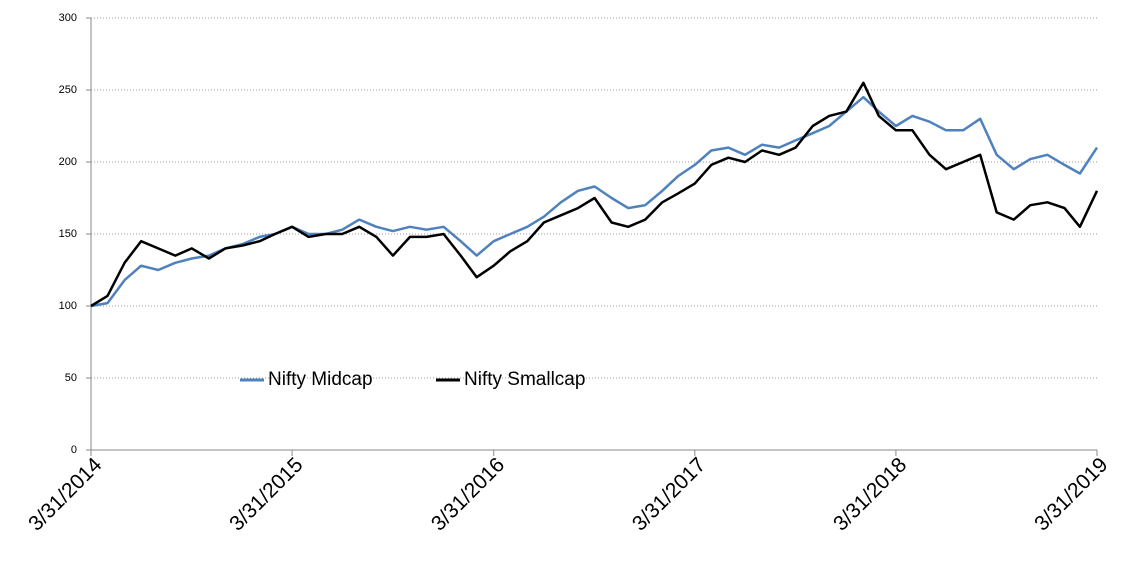 The height and width of the screenshot is (578, 1127). What do you see at coordinates (68, 234) in the screenshot?
I see `y-tick-label: 150` at bounding box center [68, 234].